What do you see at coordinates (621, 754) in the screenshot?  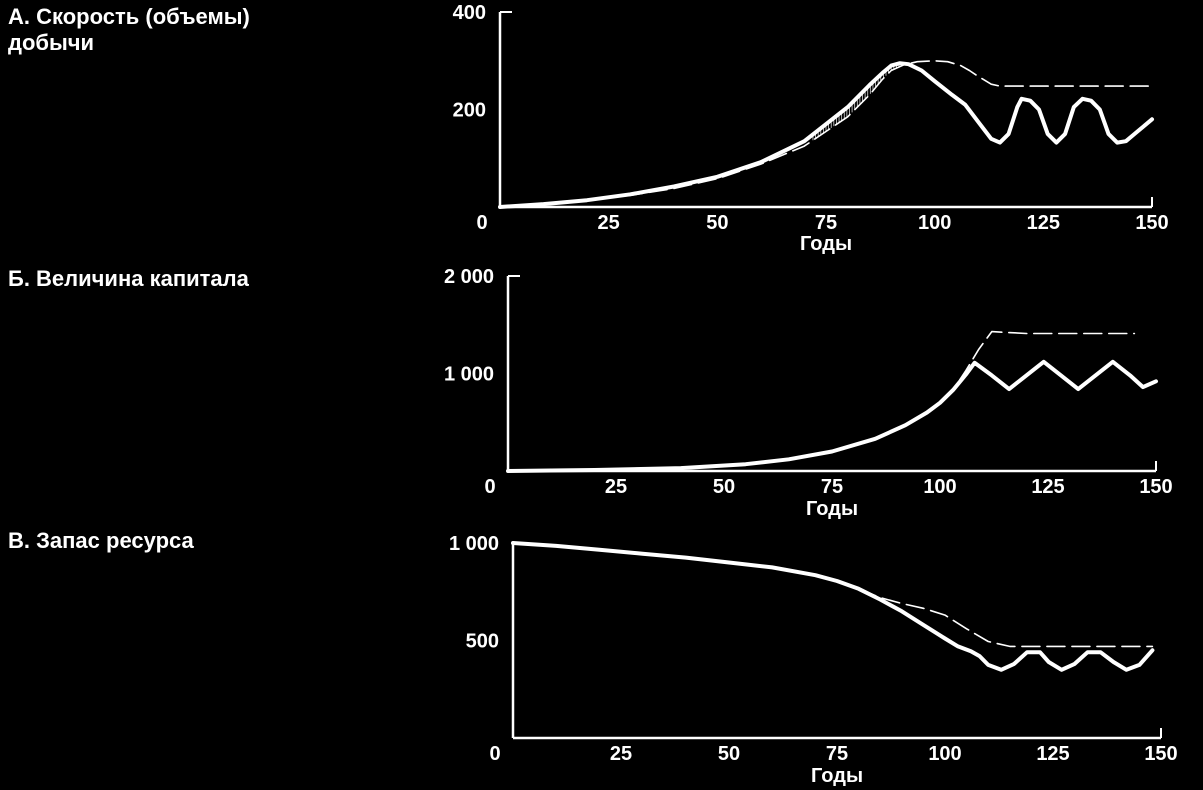 I see `chart-c-x-tick-label: 25` at bounding box center [621, 754].